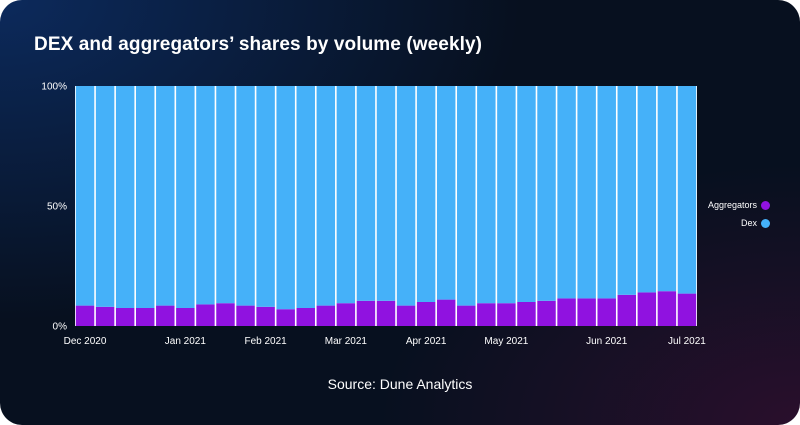 The image size is (800, 425). What do you see at coordinates (186, 341) in the screenshot?
I see `x-tick-label: Jan 2021` at bounding box center [186, 341].